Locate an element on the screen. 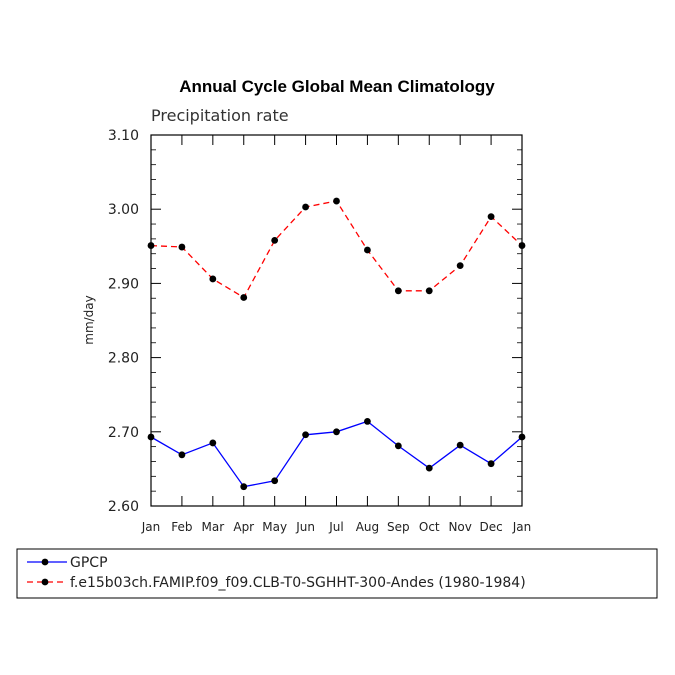 The width and height of the screenshot is (675, 675). x-tick-label: Jun is located at coordinates (305, 527).